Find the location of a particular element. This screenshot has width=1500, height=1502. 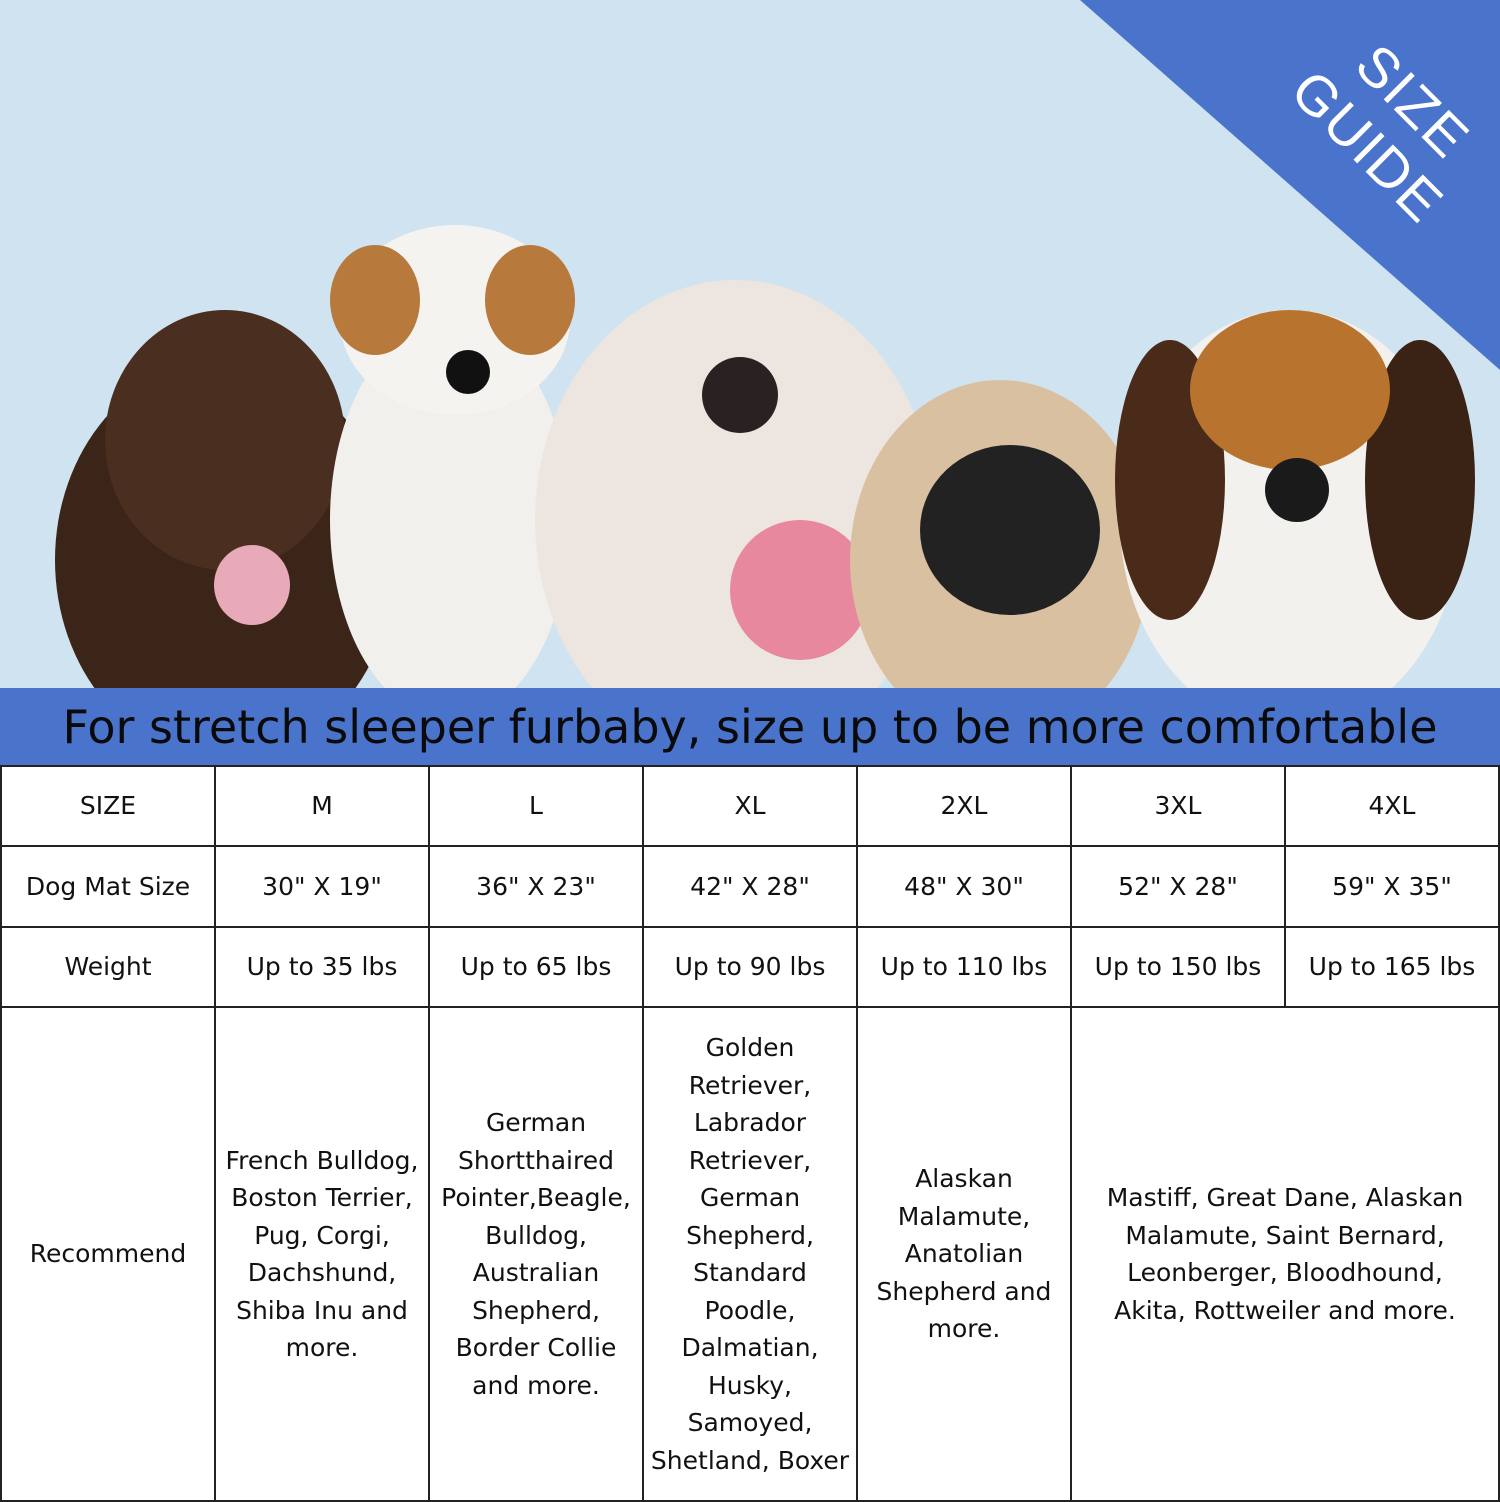

row-label: Dog Mat Size is located at coordinates (108, 886).